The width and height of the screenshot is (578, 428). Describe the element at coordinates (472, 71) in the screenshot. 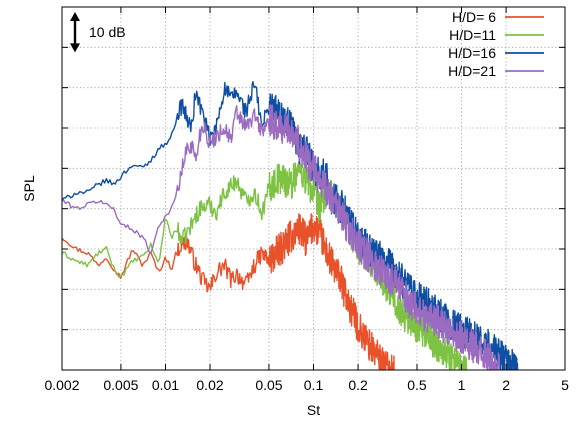

I see `legend-label: H/D=21` at that location.